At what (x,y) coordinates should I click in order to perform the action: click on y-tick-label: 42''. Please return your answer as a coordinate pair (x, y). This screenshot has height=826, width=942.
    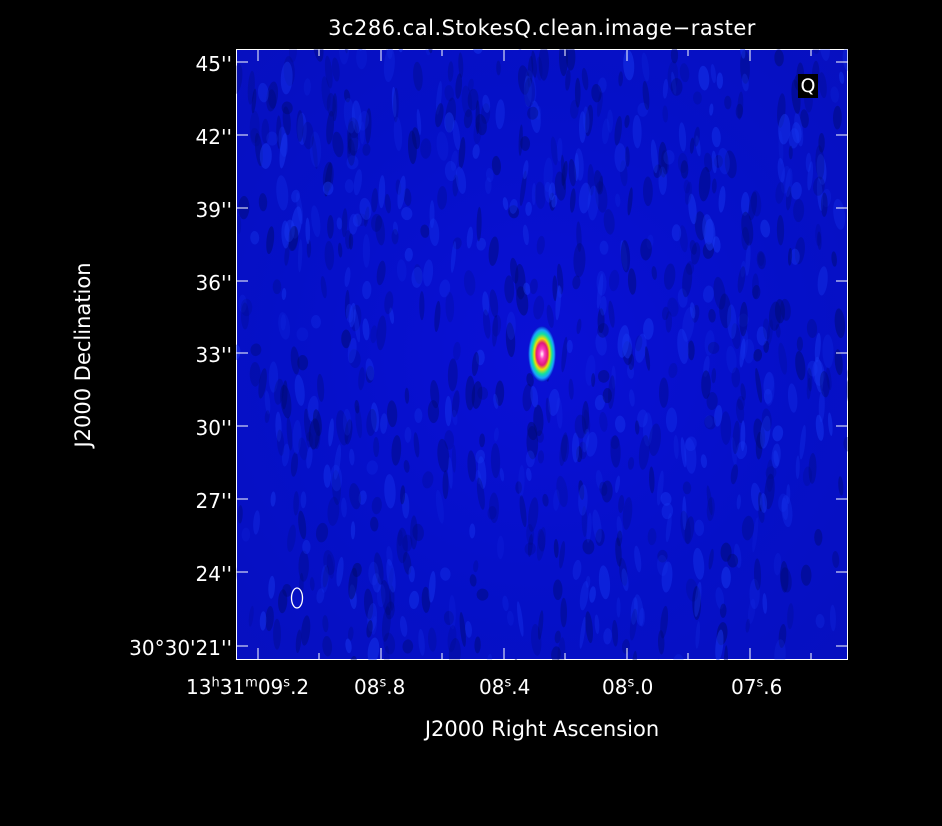
    Looking at the image, I should click on (213, 137).